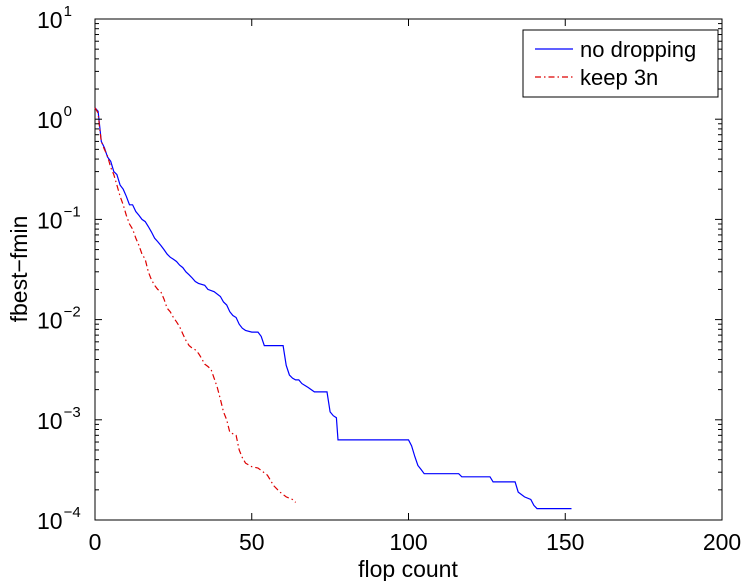 The image size is (748, 581). I want to click on y-tick-exponent: −1, so click(72, 211).